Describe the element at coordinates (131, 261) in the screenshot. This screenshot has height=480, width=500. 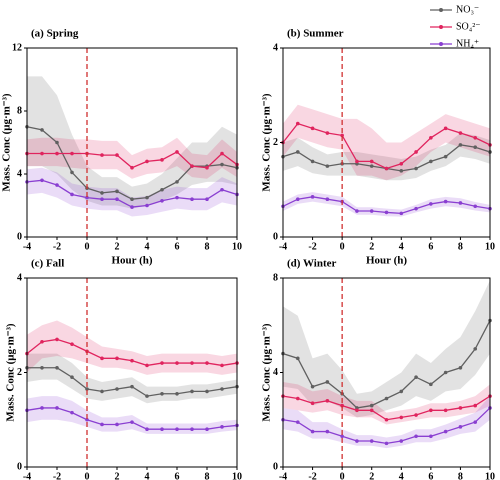
I see `x-axis-title: Hour (h)` at that location.